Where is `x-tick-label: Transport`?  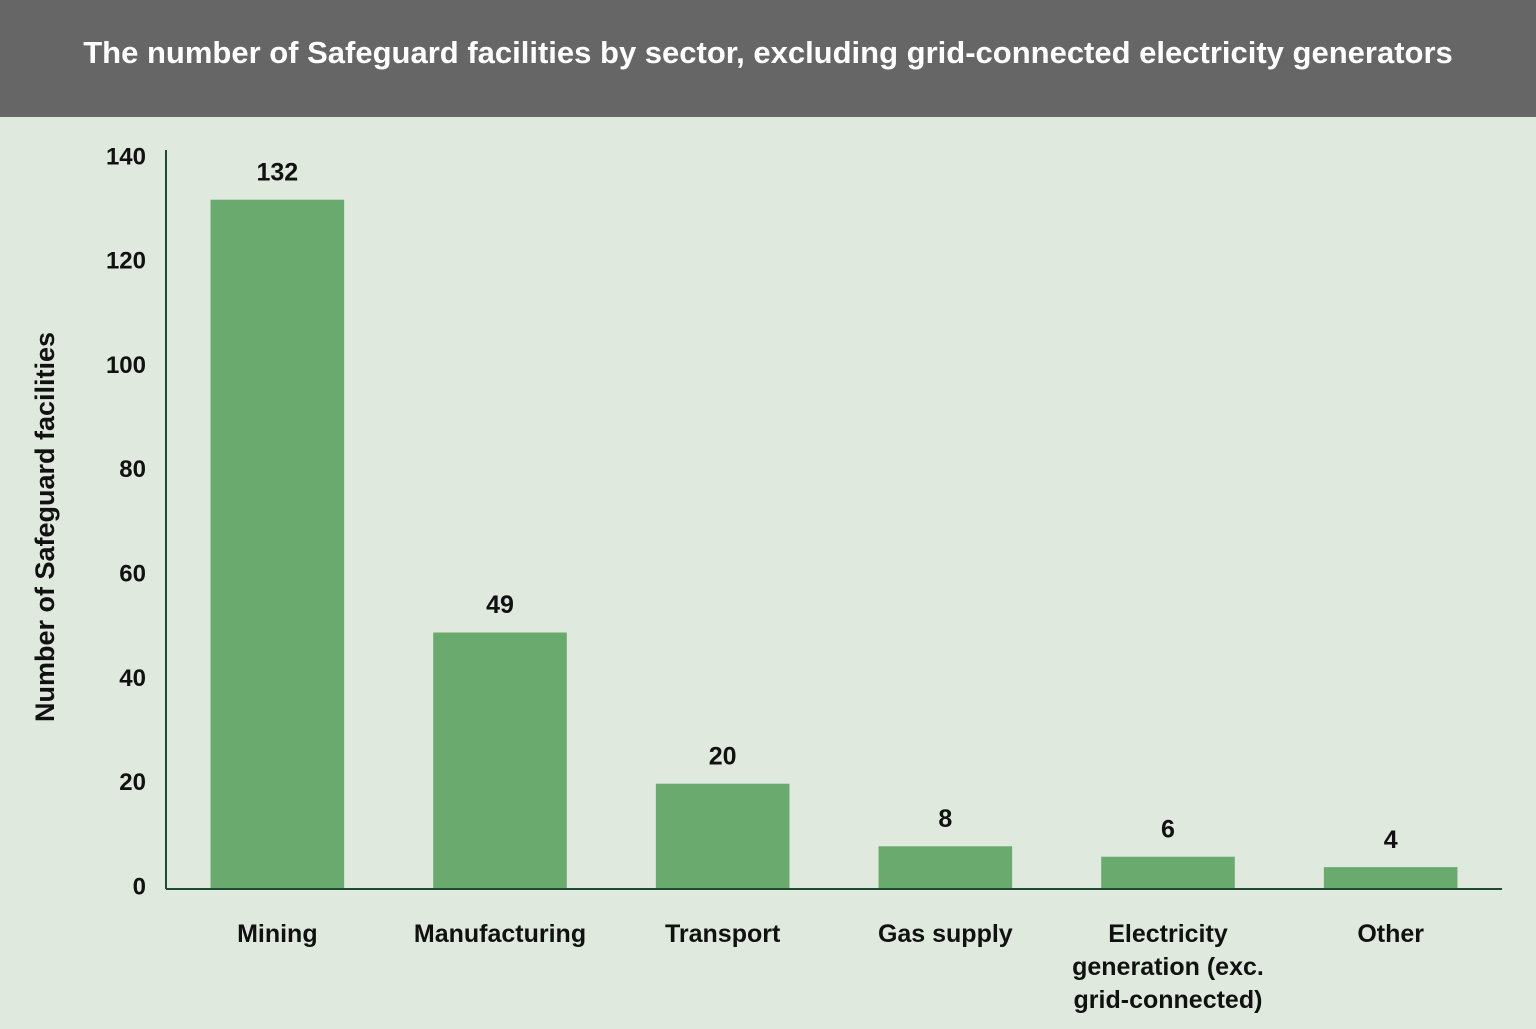
x-tick-label: Transport is located at coordinates (723, 934).